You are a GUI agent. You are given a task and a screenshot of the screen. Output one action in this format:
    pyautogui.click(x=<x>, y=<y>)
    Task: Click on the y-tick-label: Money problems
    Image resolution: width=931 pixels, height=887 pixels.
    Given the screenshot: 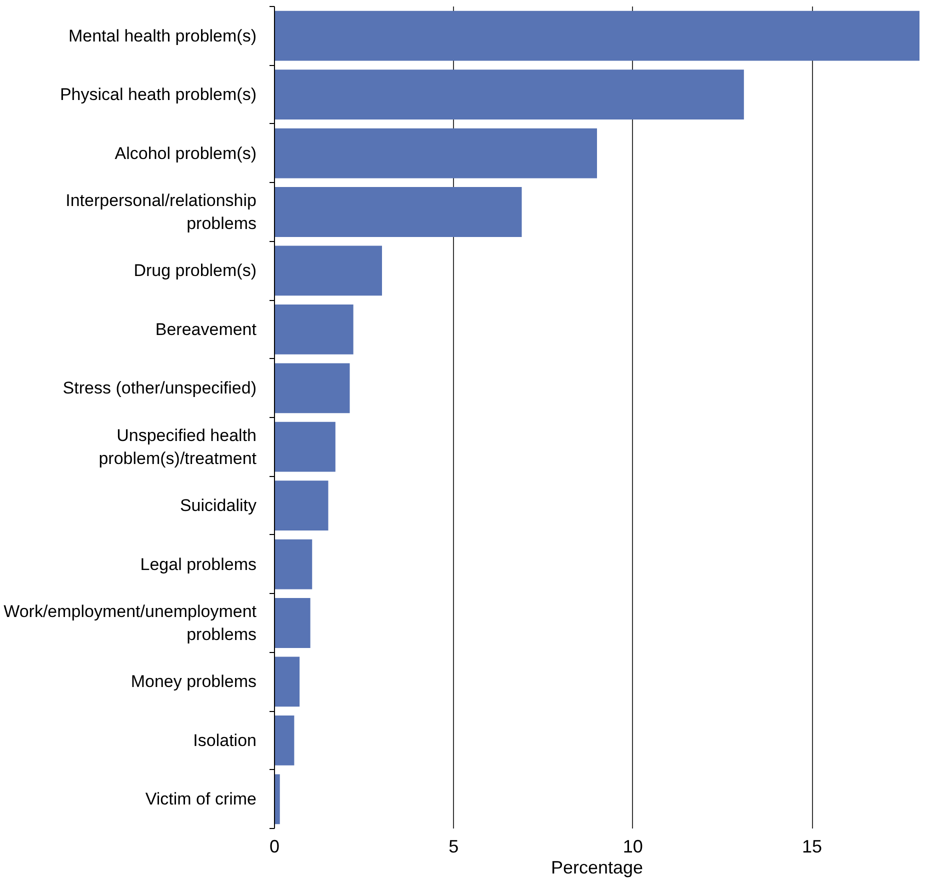 What is the action you would take?
    pyautogui.click(x=193, y=682)
    